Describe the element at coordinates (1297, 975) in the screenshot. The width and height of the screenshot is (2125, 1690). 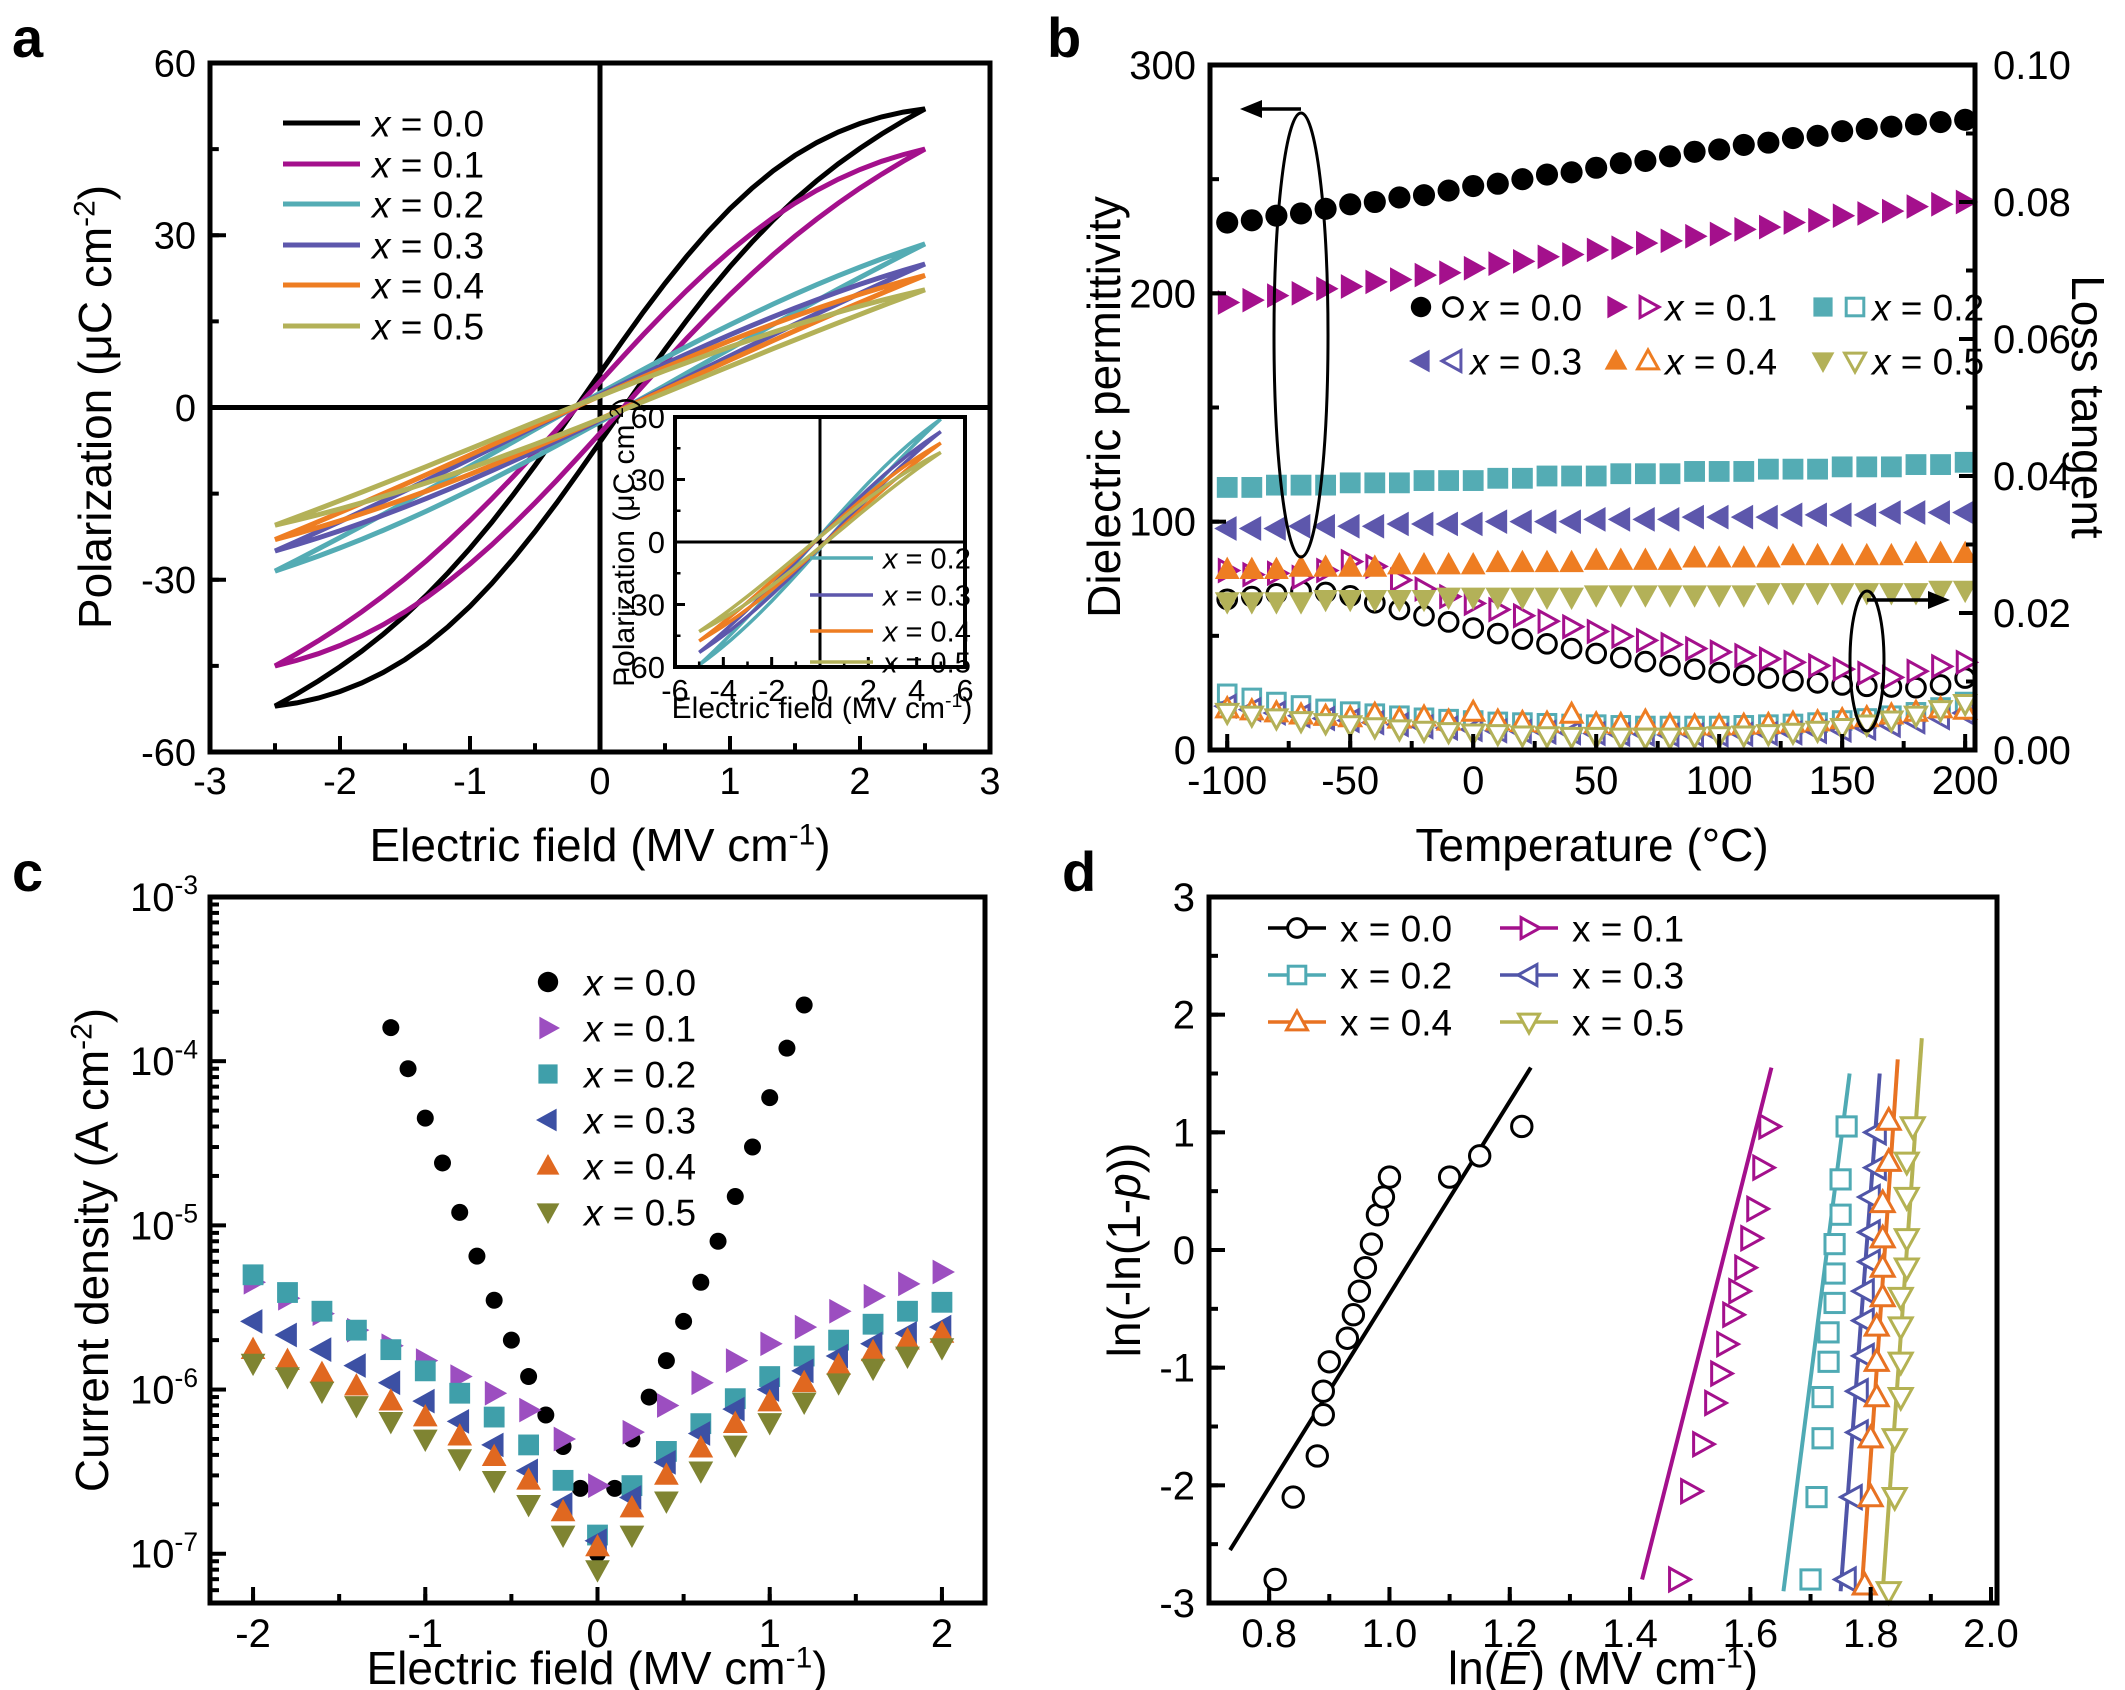
I see `legend-marker` at that location.